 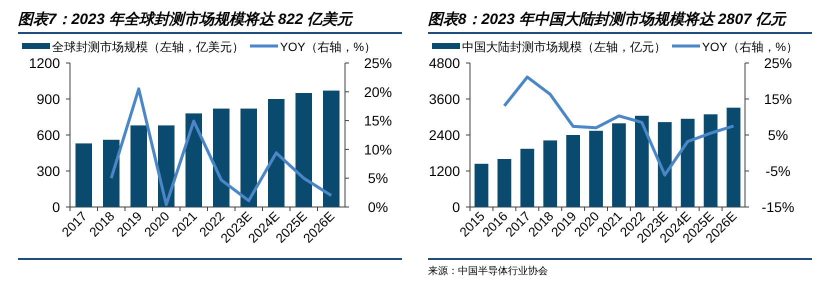 I want to click on y-tick-label: 900, so click(x=48, y=99).